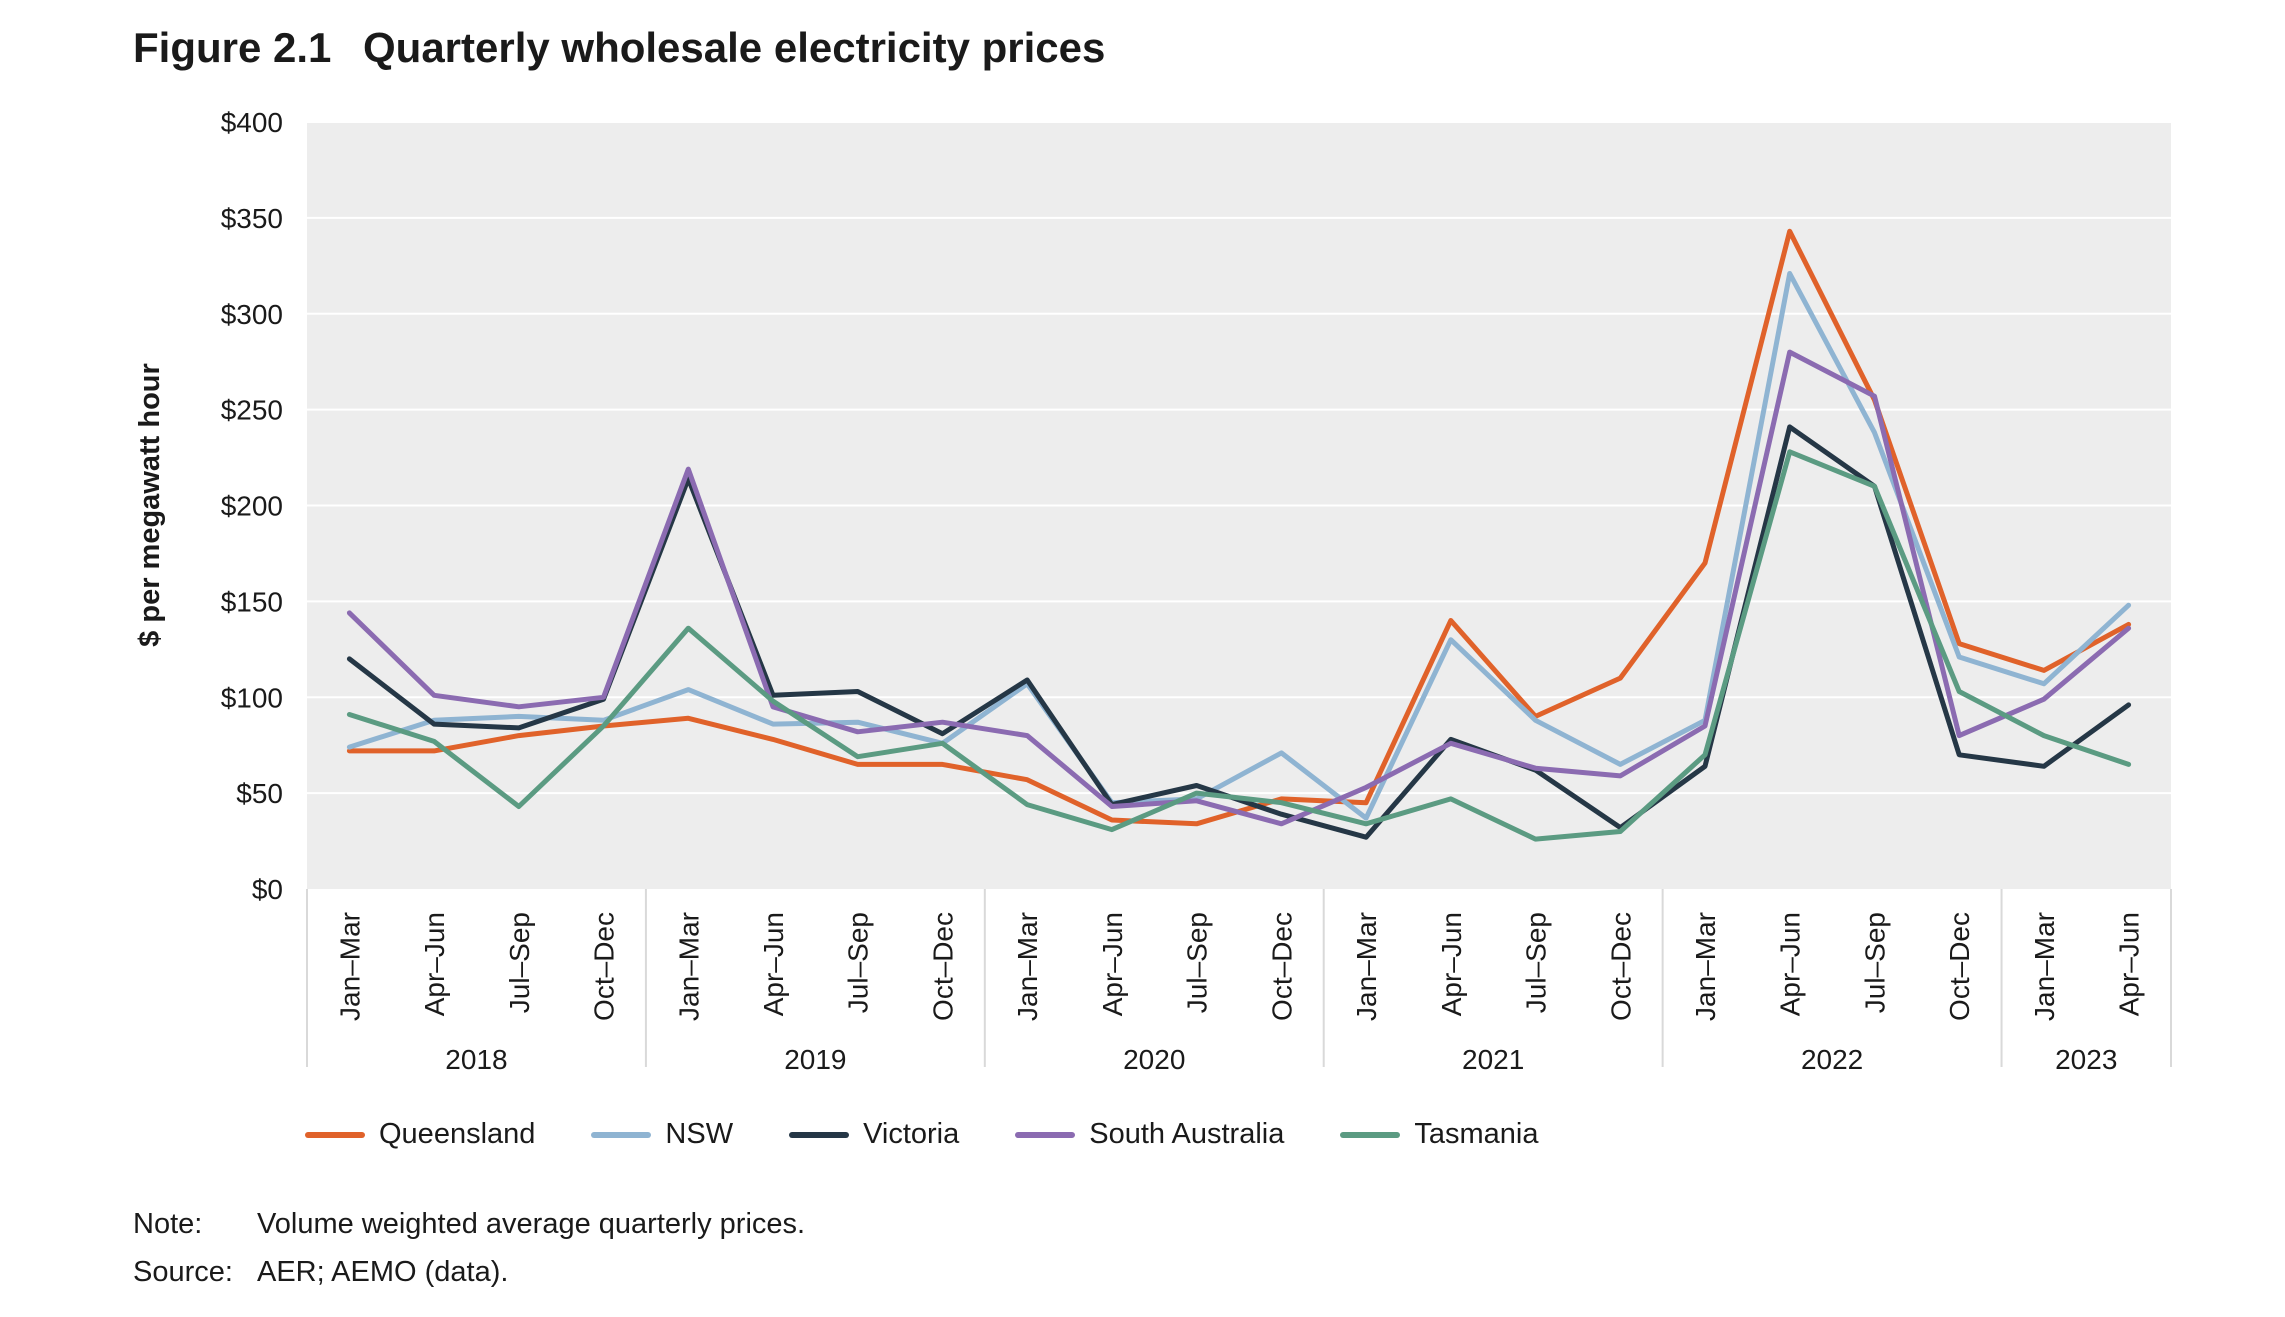 The image size is (2285, 1317). What do you see at coordinates (383, 1272) in the screenshot?
I see `source-text: AER; AEMO (data).` at bounding box center [383, 1272].